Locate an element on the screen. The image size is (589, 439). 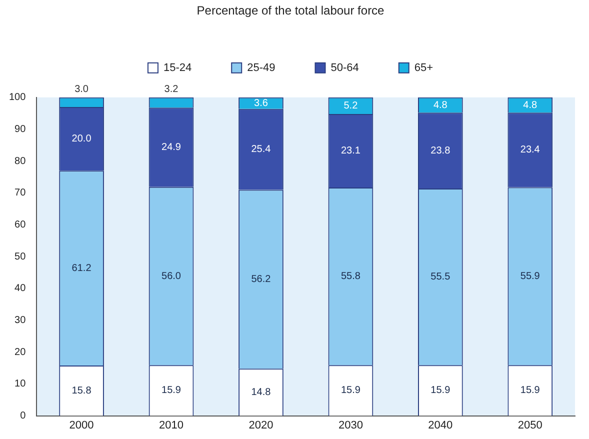
data-label: 3.2 is located at coordinates (171, 90).